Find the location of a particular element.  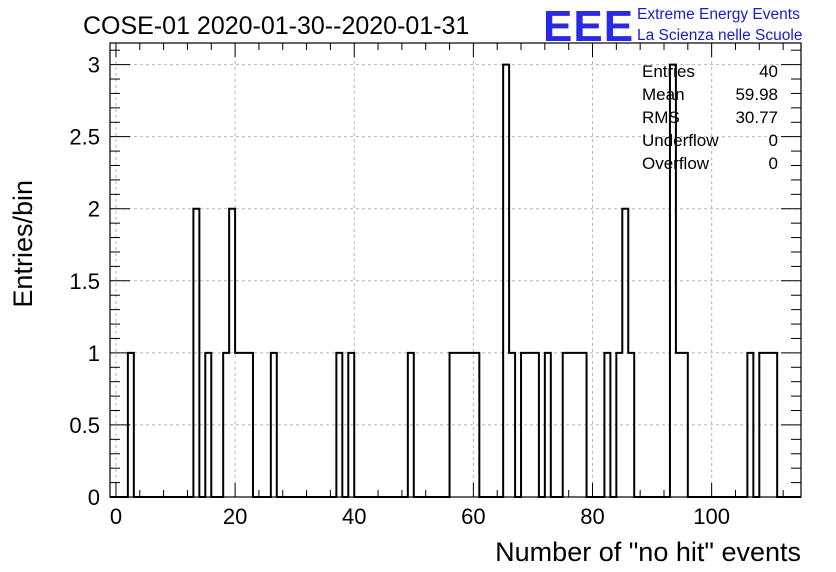

stat-label-underflow: Underflow is located at coordinates (680, 140).